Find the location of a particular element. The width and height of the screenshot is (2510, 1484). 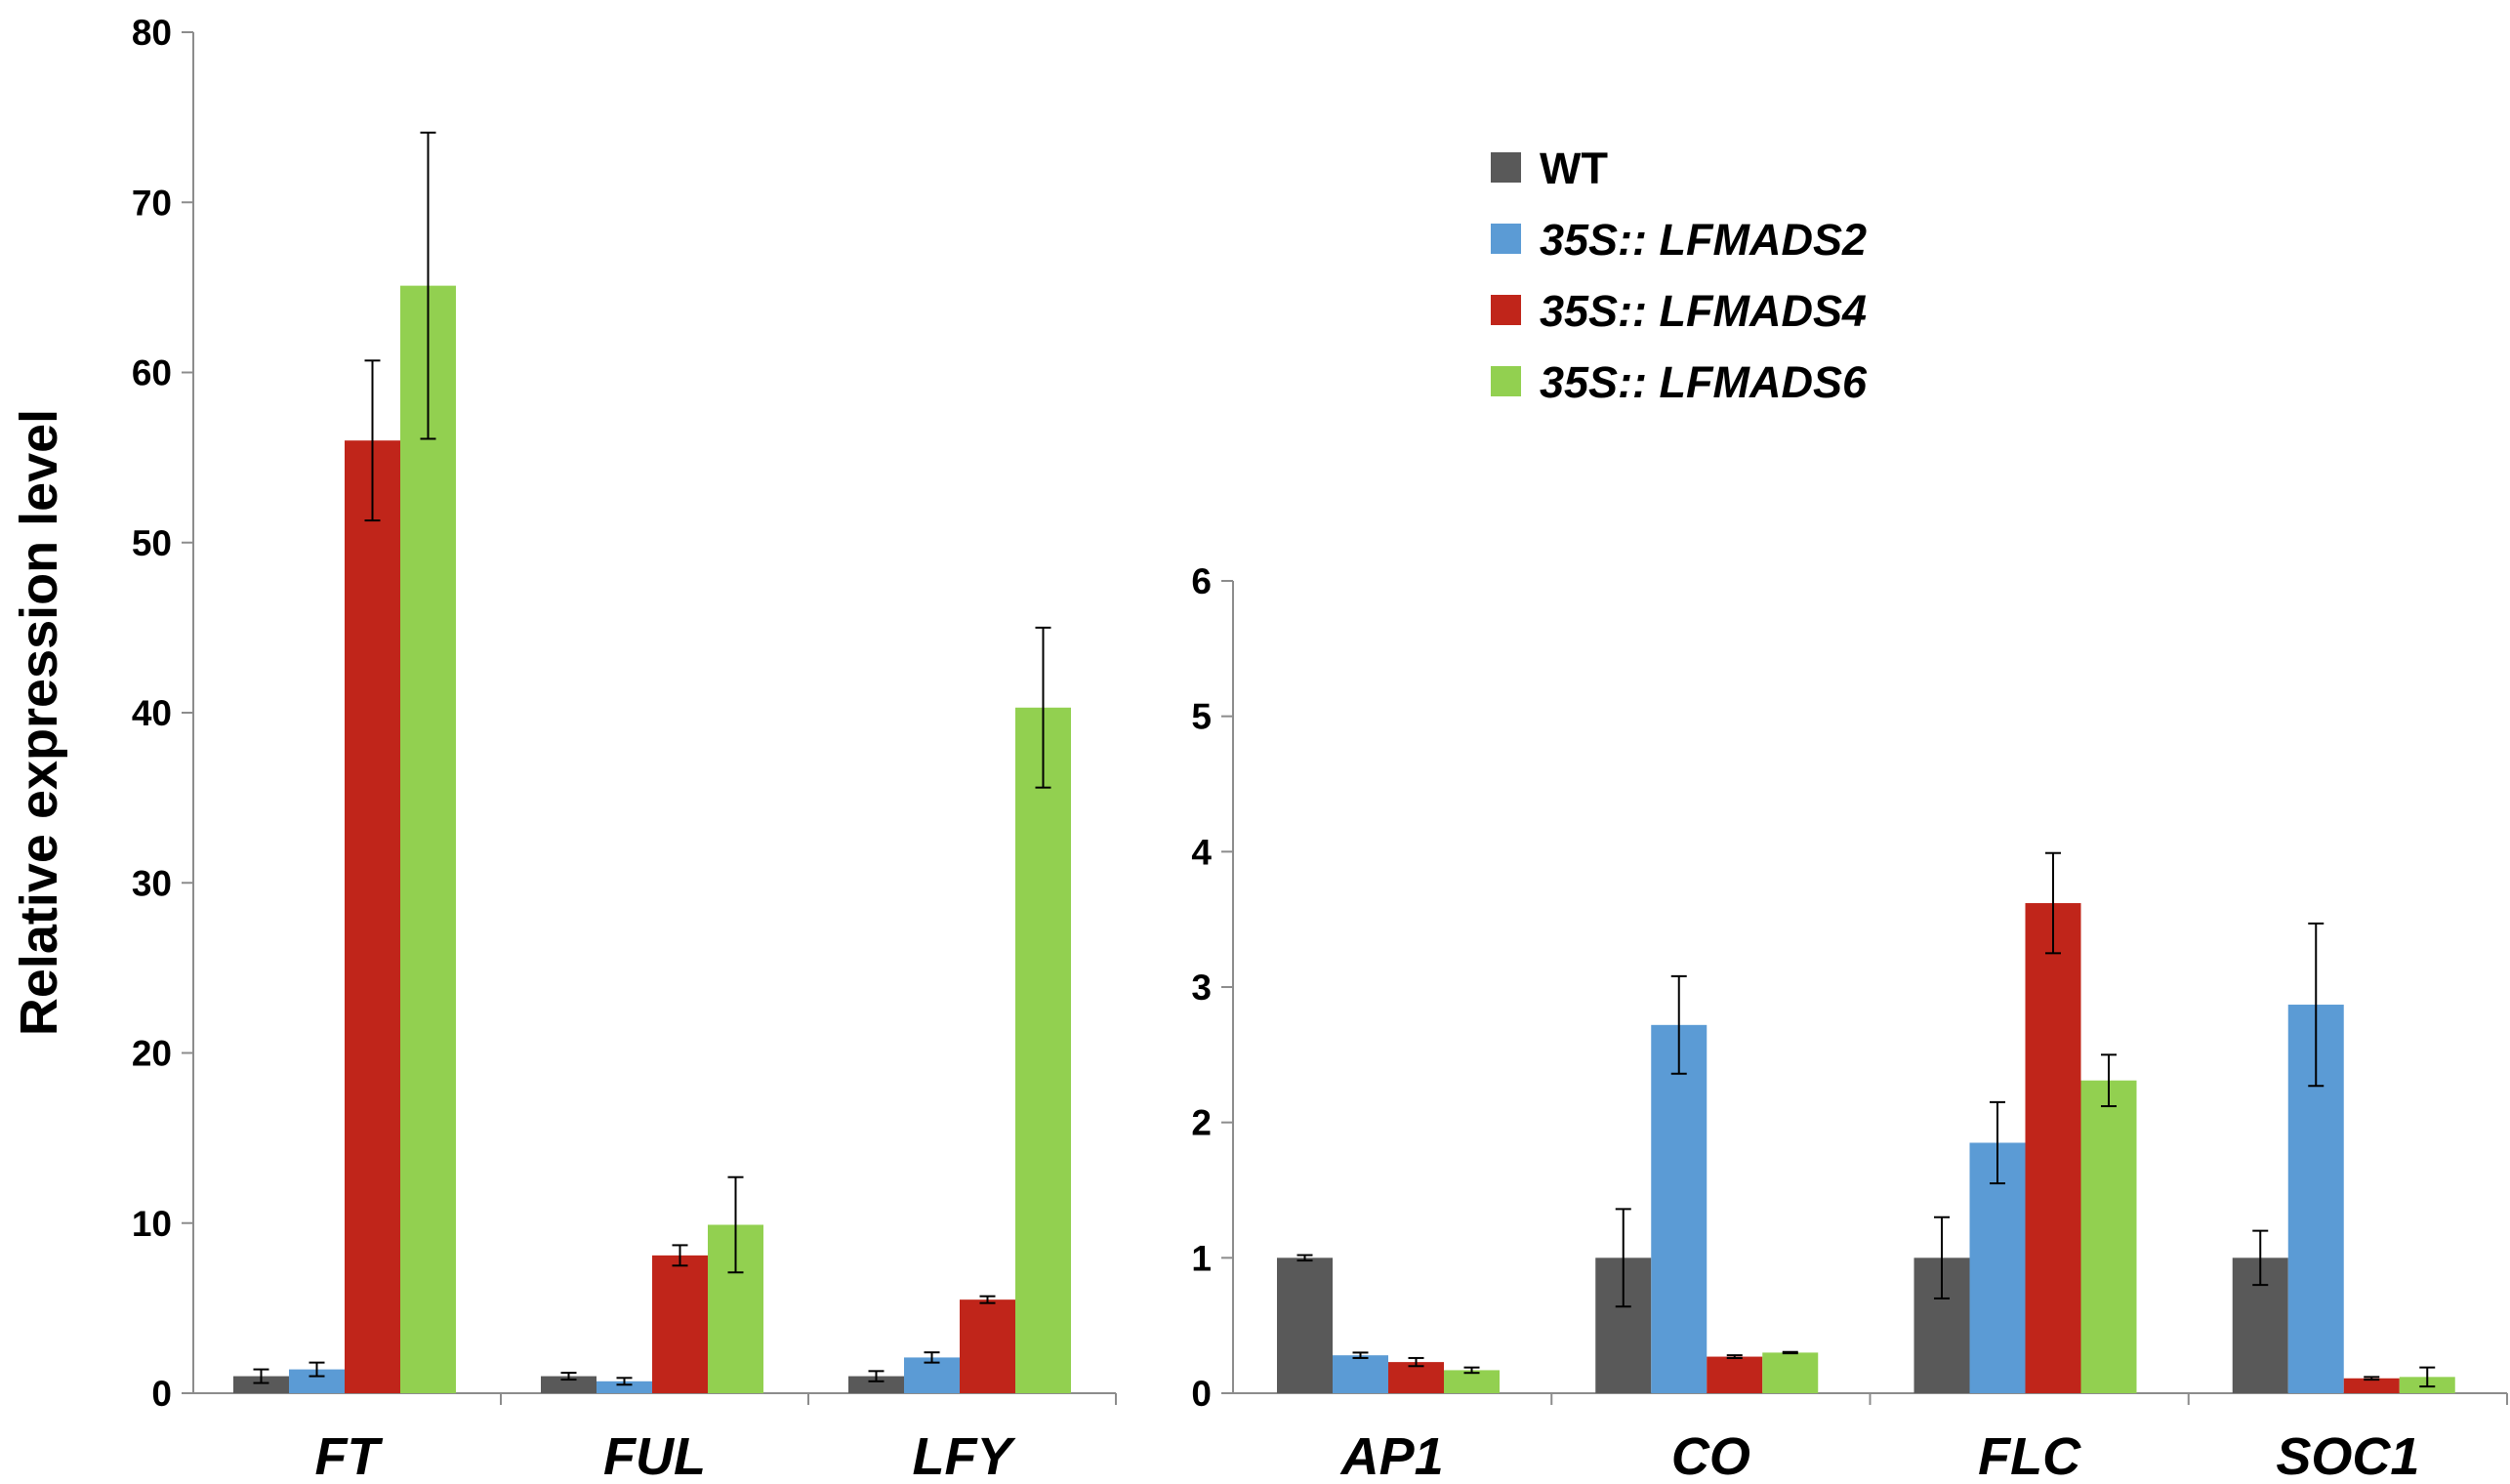

y-axis-title: Relative expression level is located at coordinates (39, 723).